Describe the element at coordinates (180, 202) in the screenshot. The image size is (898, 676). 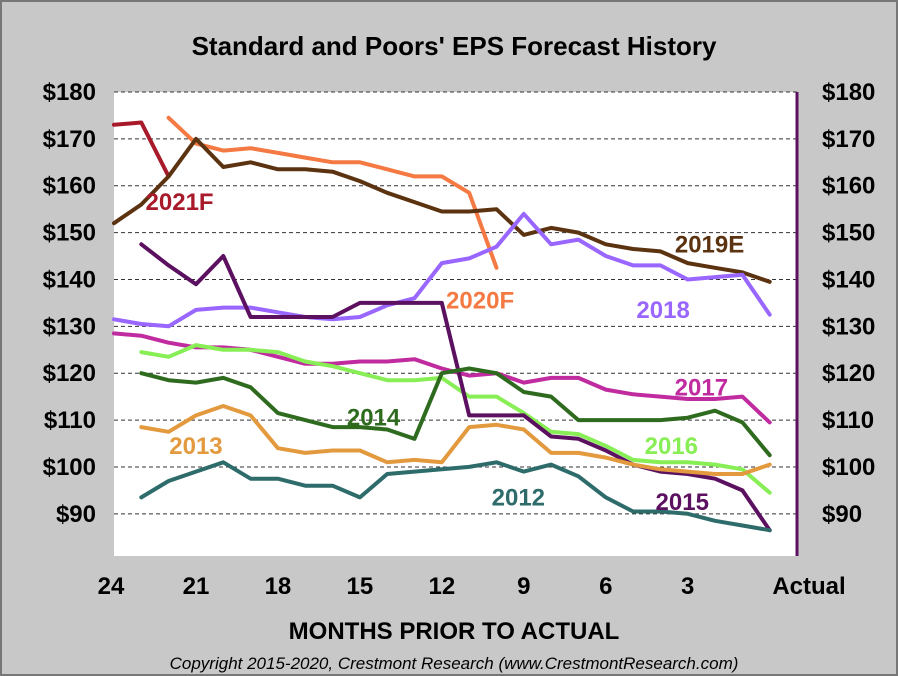
I see `series-label-2021f: 2021F` at that location.